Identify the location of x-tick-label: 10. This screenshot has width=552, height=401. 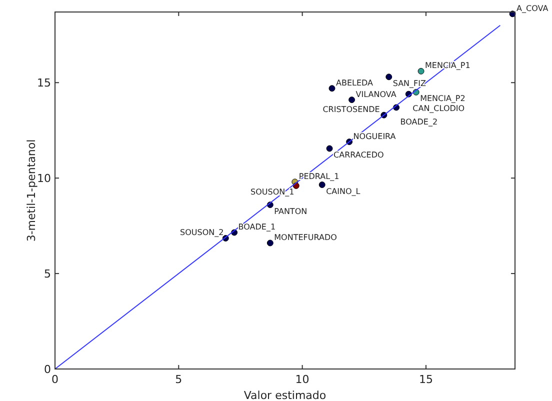
(302, 379).